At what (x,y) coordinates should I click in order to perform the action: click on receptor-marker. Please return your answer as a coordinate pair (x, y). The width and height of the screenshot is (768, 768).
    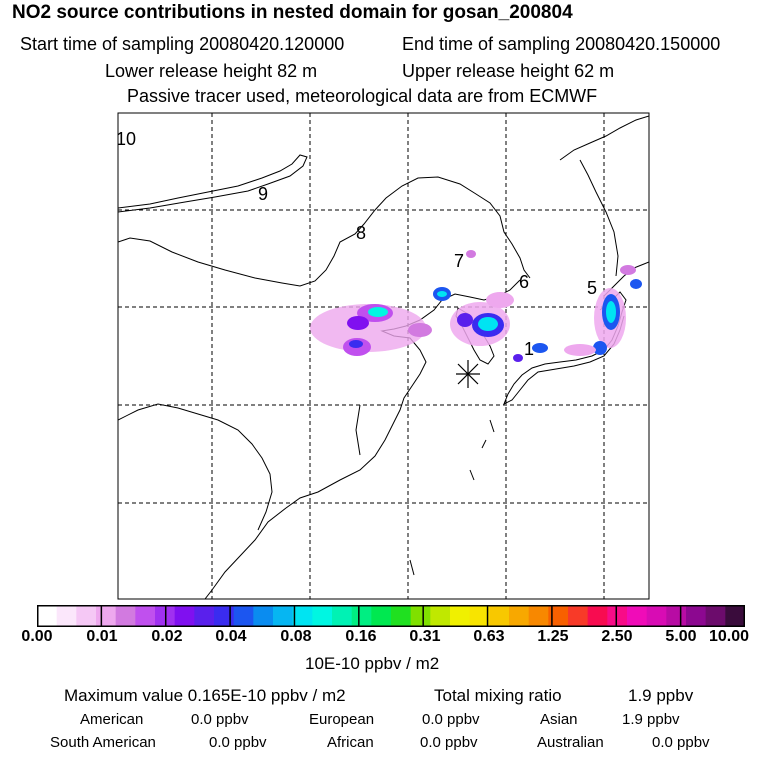
    Looking at the image, I should click on (468, 374).